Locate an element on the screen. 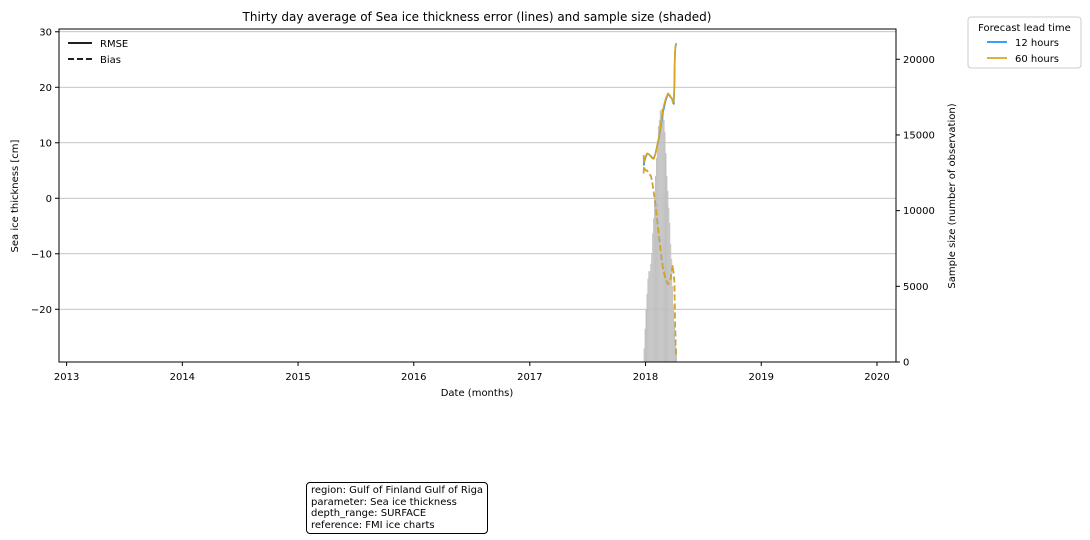 Image resolution: width=1090 pixels, height=540 pixels. legend-12h-label: 12 hours is located at coordinates (1037, 43).